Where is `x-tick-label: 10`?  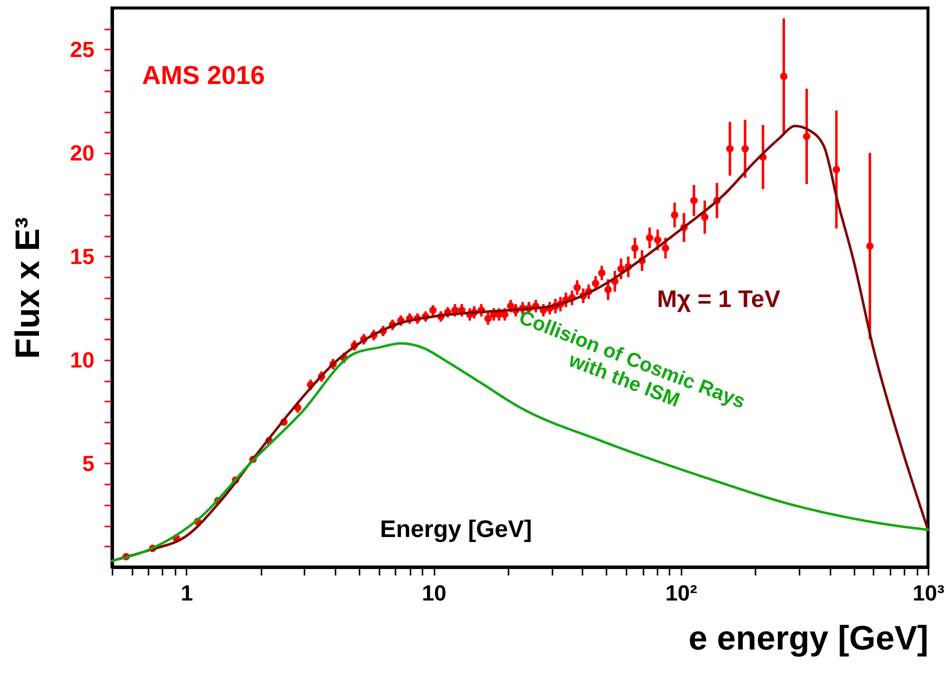 x-tick-label: 10 is located at coordinates (434, 593).